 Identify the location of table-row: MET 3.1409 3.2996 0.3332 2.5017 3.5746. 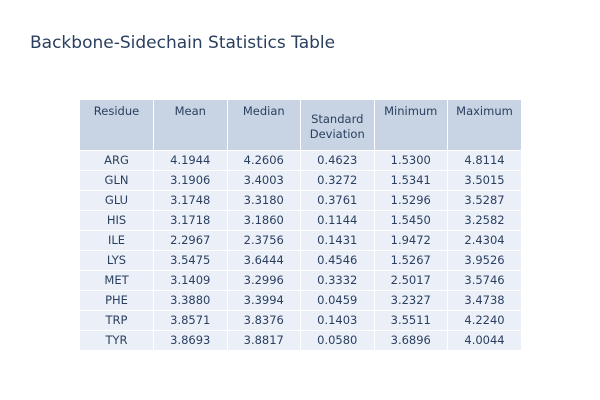
(300, 280).